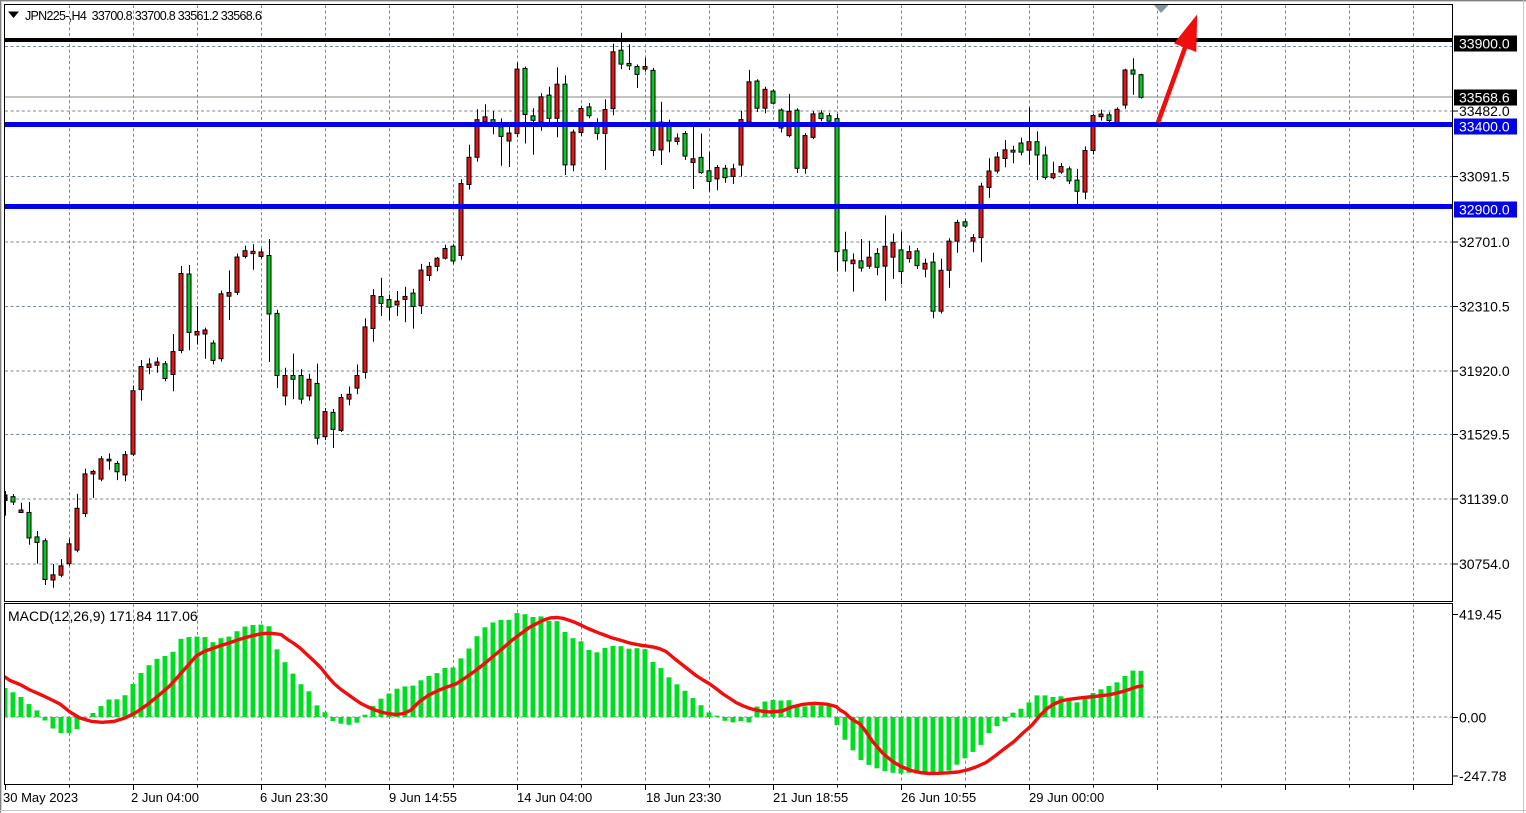 The height and width of the screenshot is (813, 1526). Describe the element at coordinates (1484, 98) in the screenshot. I see `svg-text: 33568.6` at that location.